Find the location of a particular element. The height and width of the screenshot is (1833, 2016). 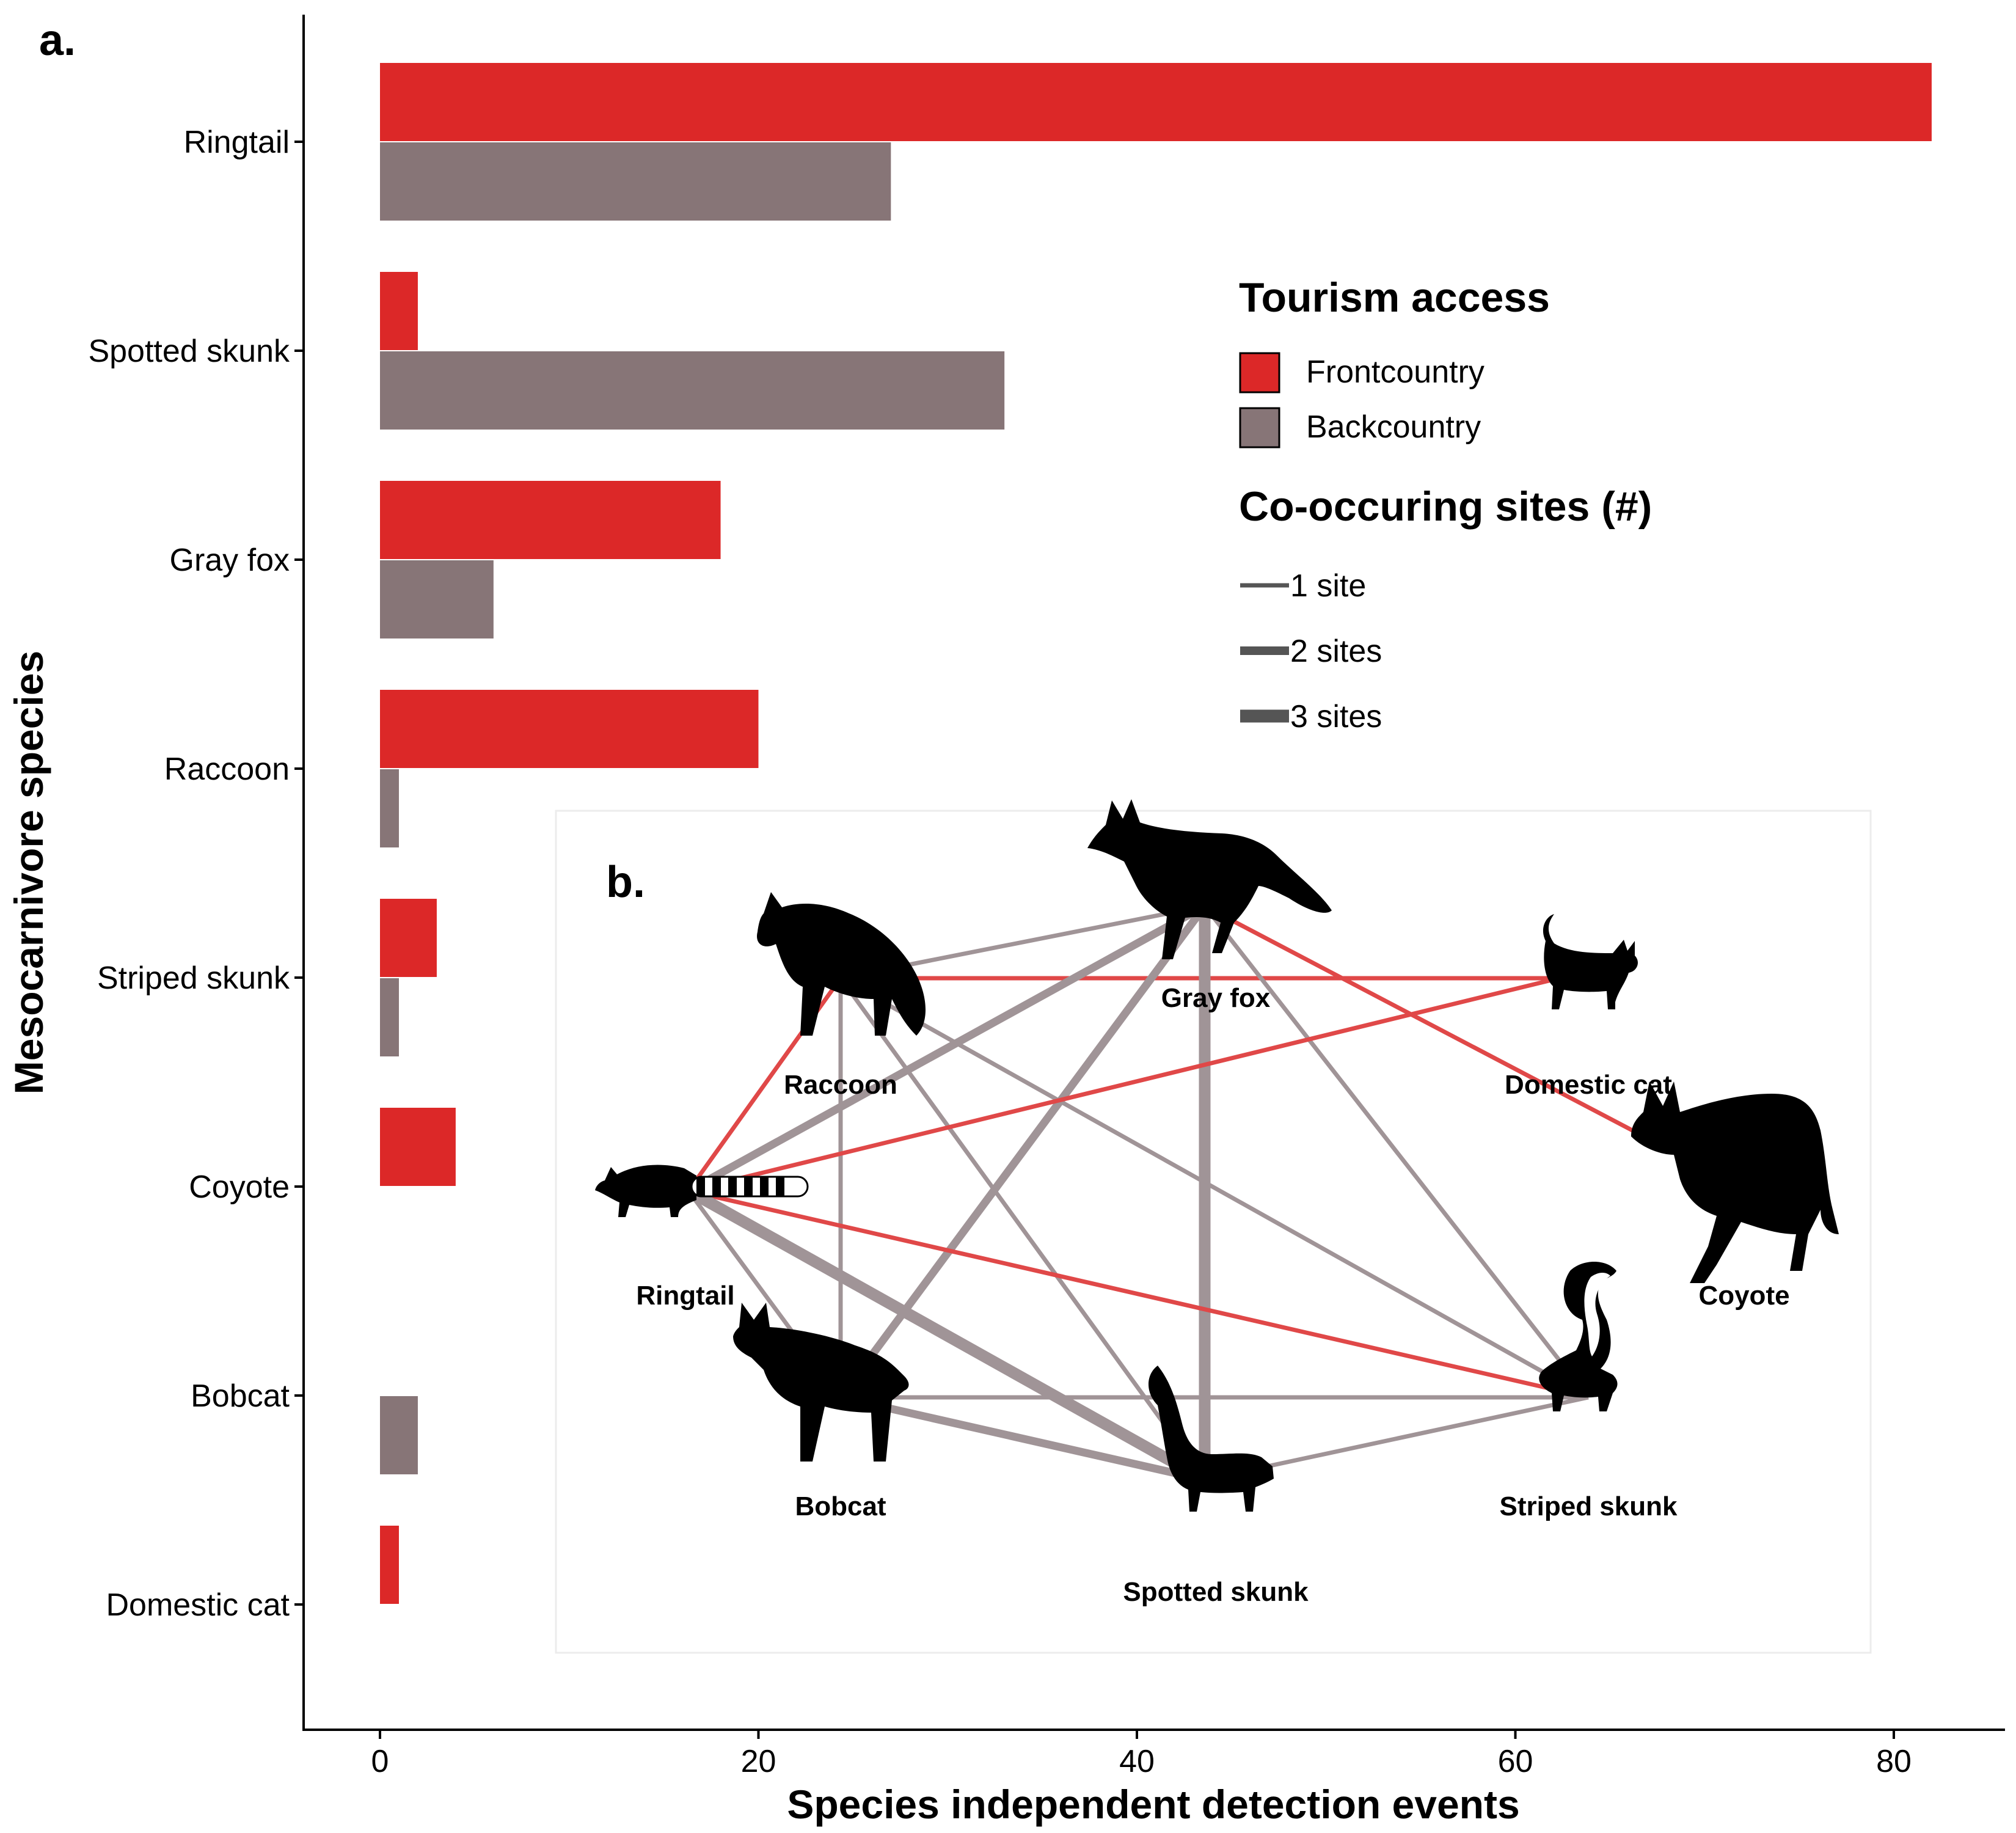

x-tick-label: 20 is located at coordinates (759, 1761).